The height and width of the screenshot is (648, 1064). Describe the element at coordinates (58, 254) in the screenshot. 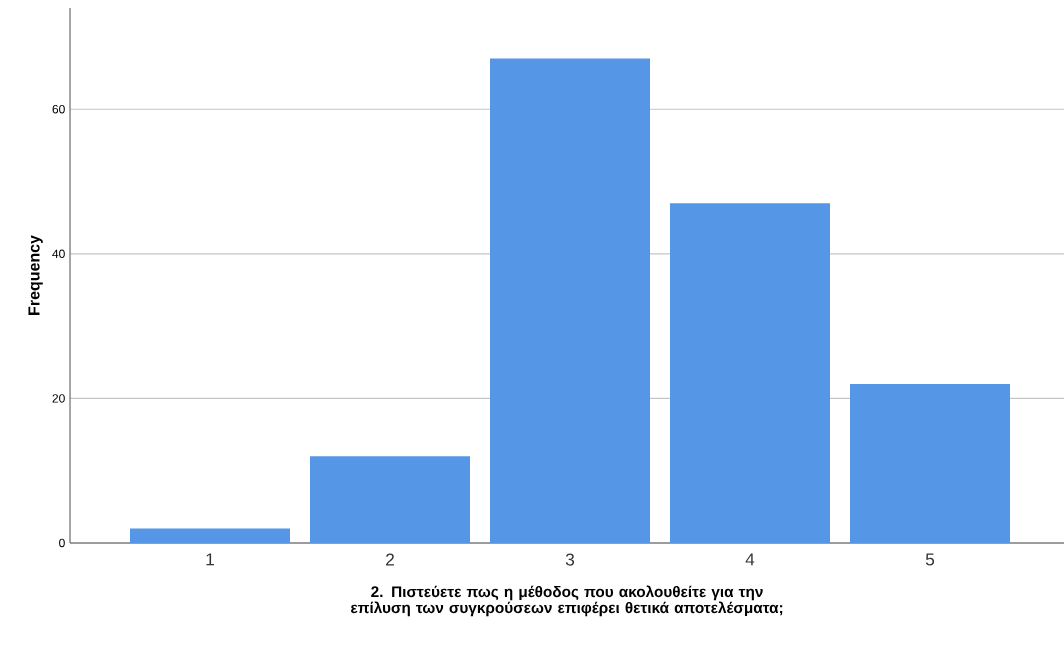

I see `y-tick-label: 40` at that location.